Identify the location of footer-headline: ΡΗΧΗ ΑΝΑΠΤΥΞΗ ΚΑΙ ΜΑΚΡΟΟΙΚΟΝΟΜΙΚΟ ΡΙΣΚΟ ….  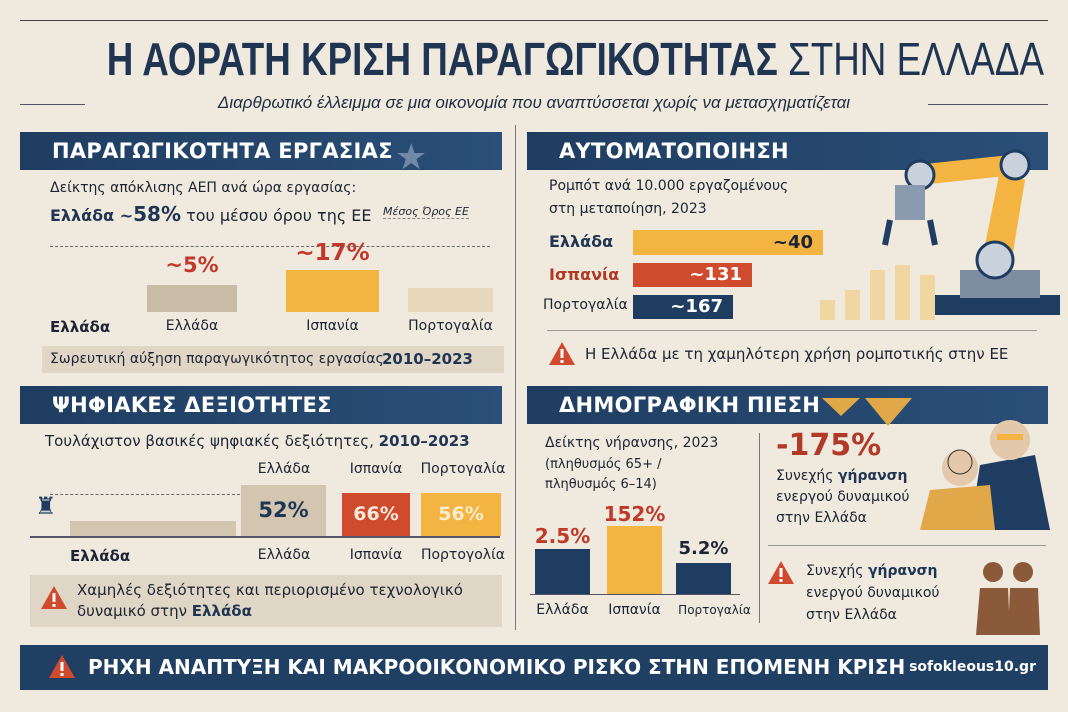
(497, 667).